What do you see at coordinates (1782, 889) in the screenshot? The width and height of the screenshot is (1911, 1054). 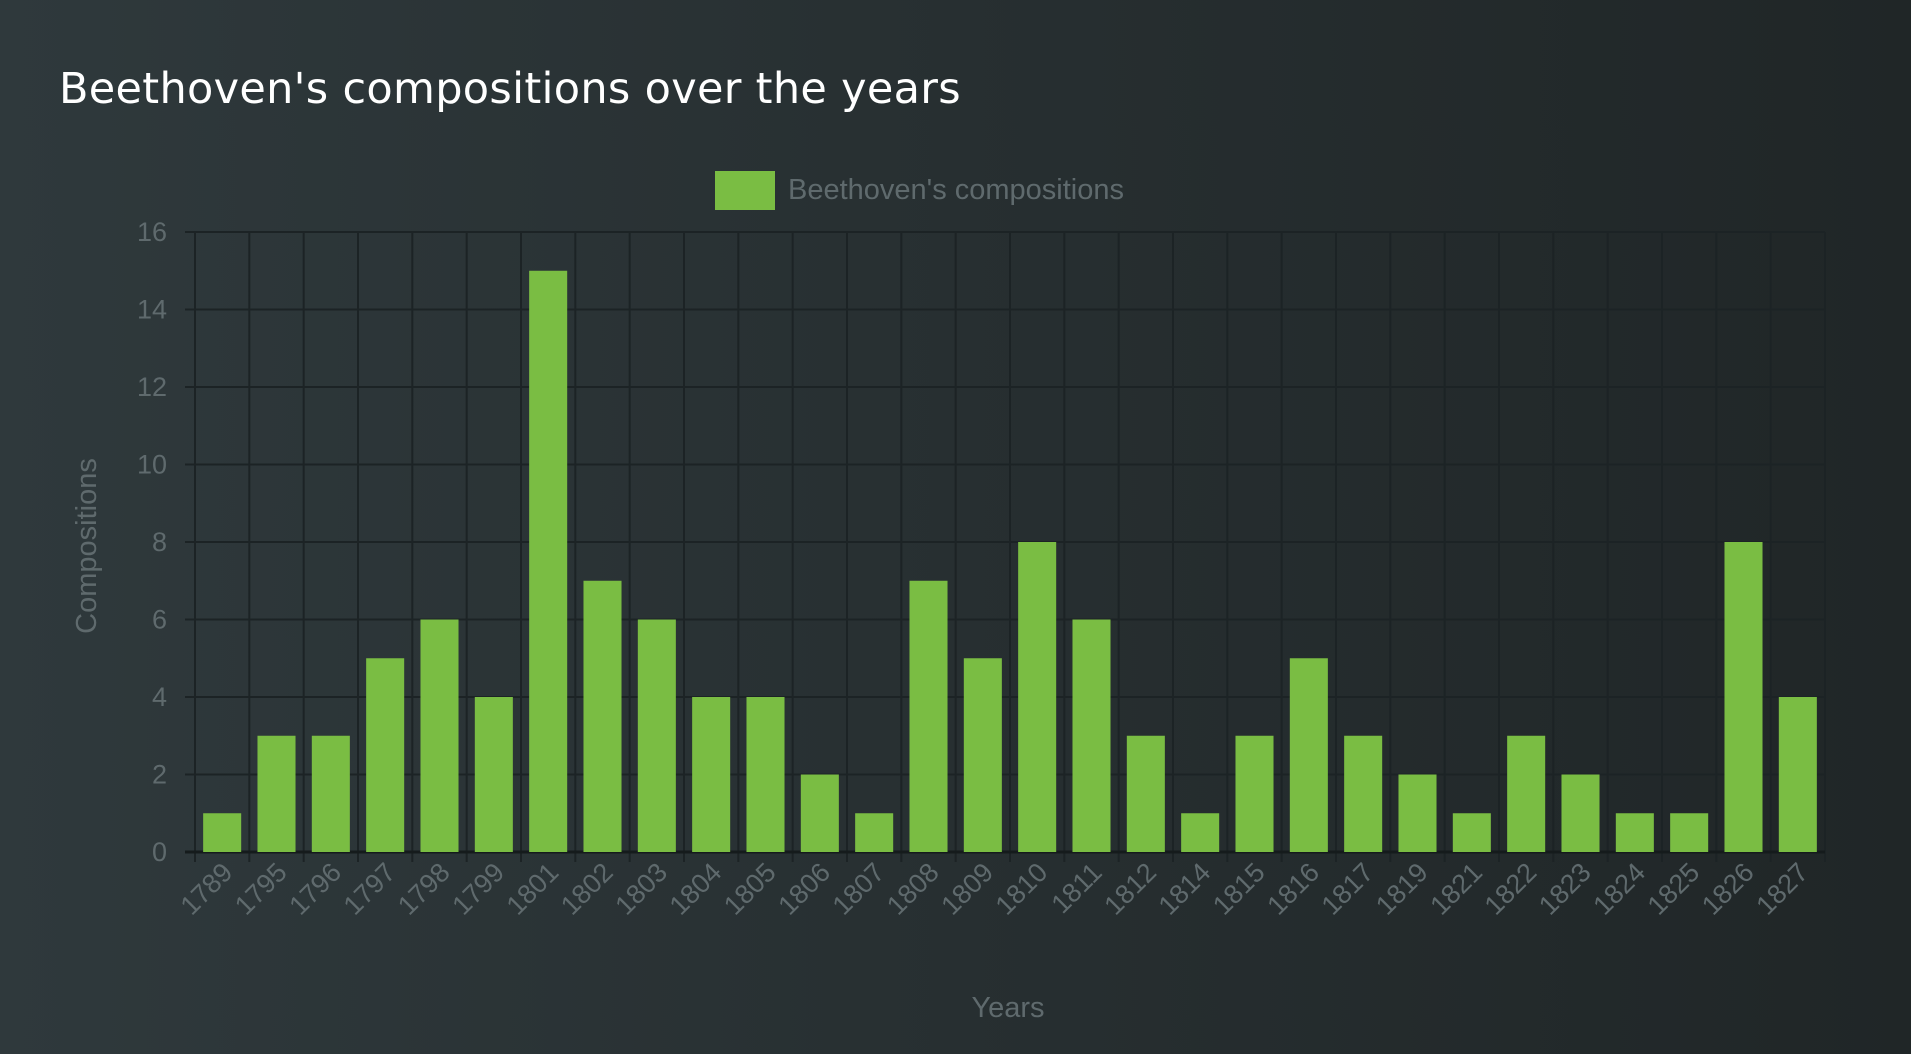 I see `x-tick-label: 1827` at bounding box center [1782, 889].